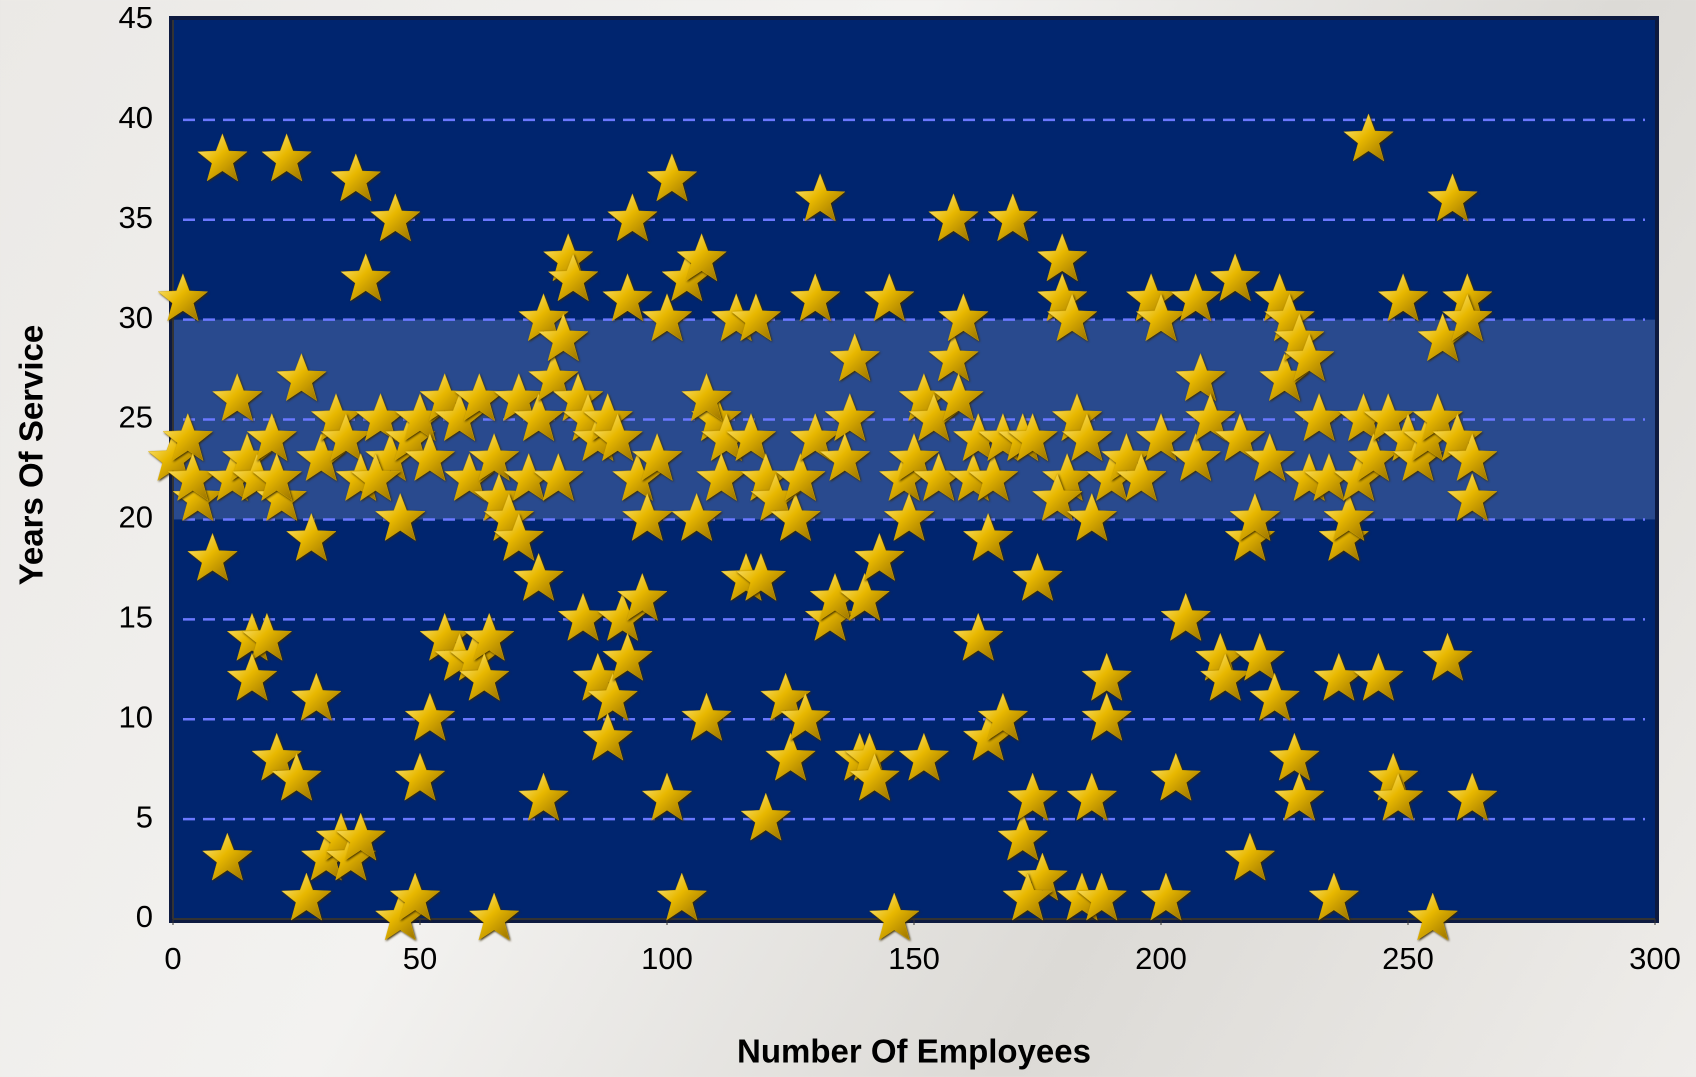 The image size is (1696, 1077). What do you see at coordinates (31, 455) in the screenshot?
I see `y-axis-title: Years Of Service` at bounding box center [31, 455].